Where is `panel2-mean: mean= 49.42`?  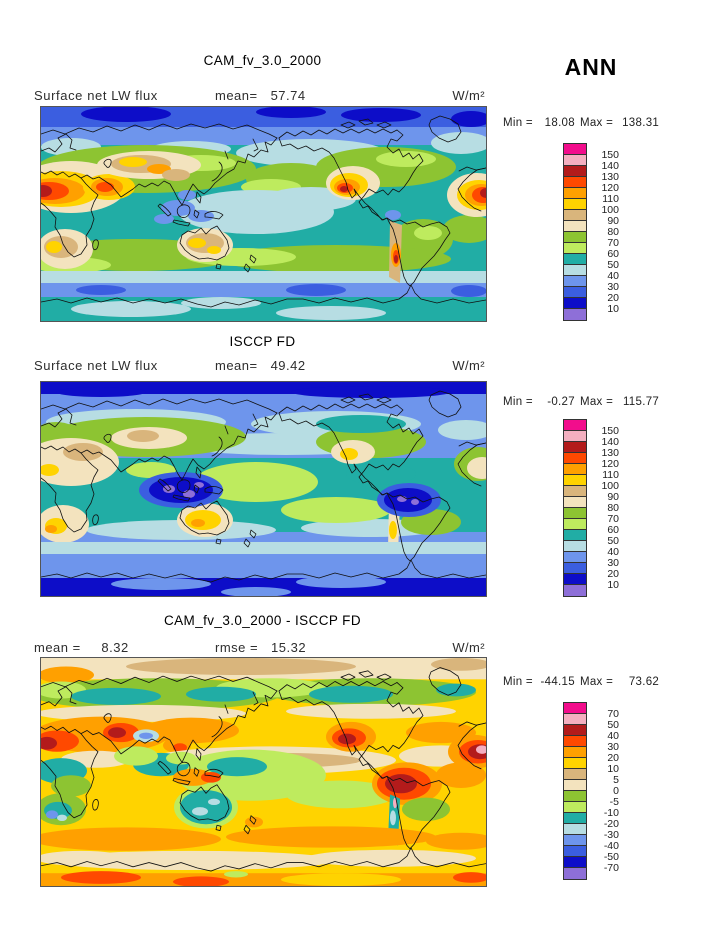 panel2-mean: mean= 49.42 is located at coordinates (260, 365).